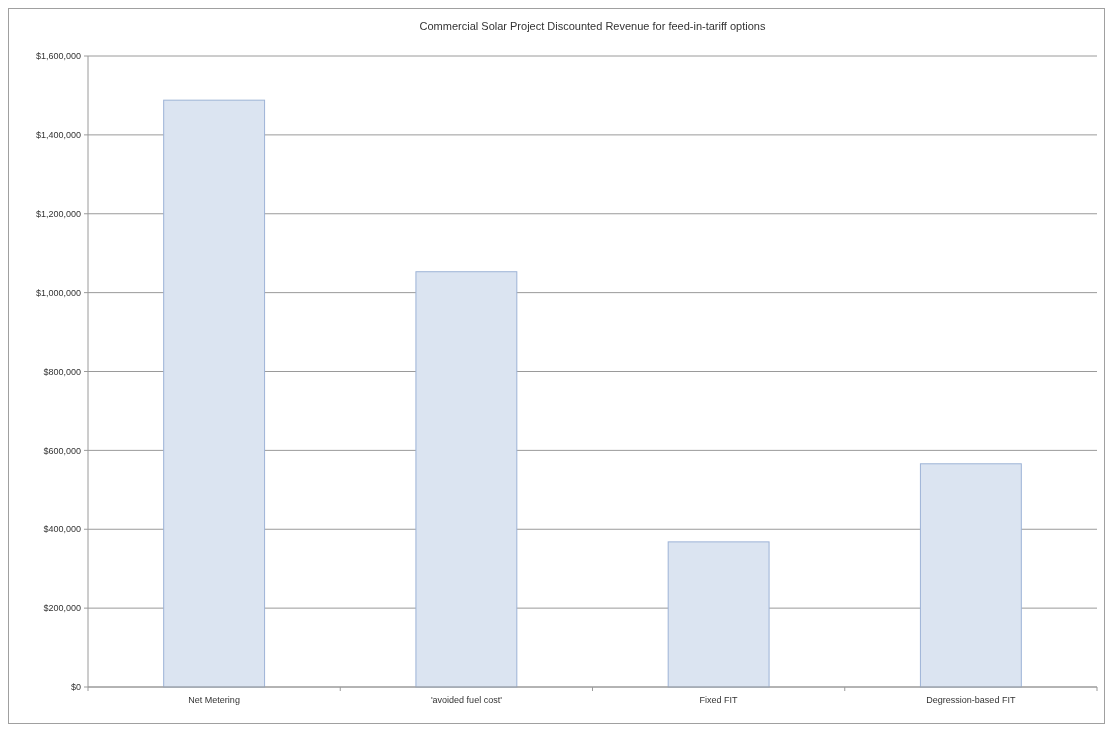 The image size is (1113, 732). What do you see at coordinates (214, 700) in the screenshot?
I see `x-tick-label: Net Metering` at bounding box center [214, 700].